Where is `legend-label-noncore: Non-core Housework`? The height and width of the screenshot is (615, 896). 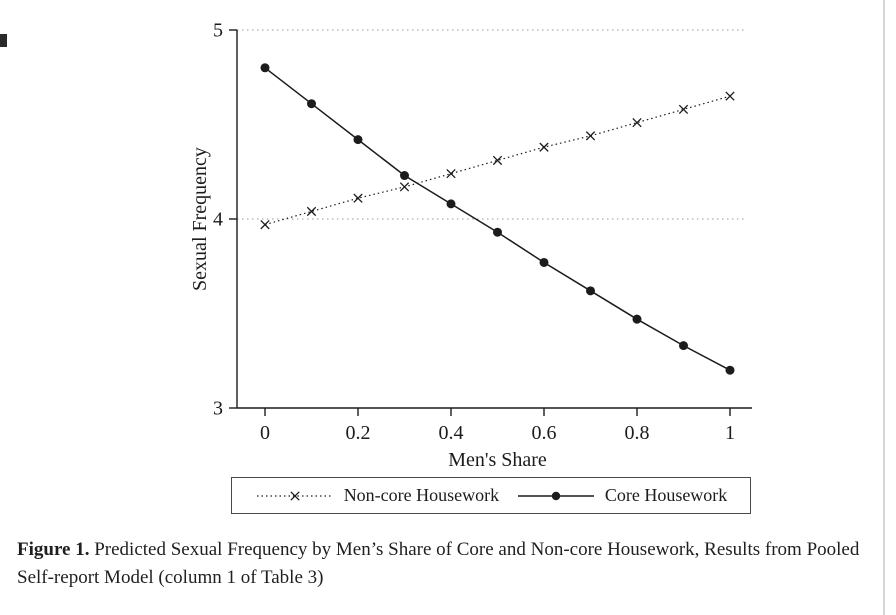 legend-label-noncore: Non-core Housework is located at coordinates (421, 495).